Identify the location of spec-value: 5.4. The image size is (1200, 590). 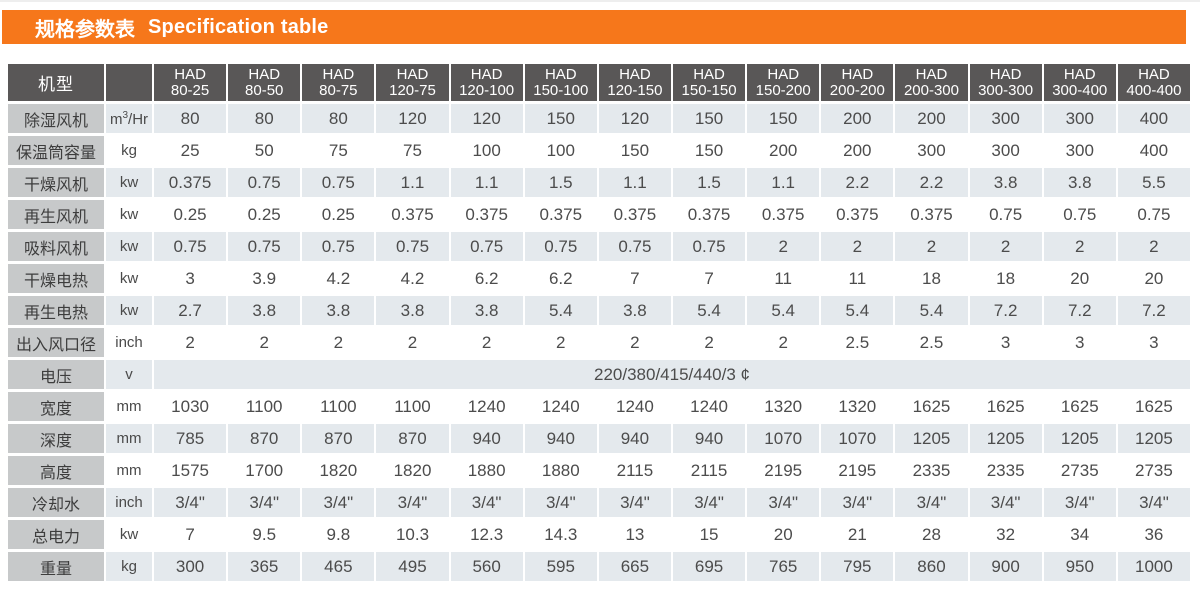
(783, 310).